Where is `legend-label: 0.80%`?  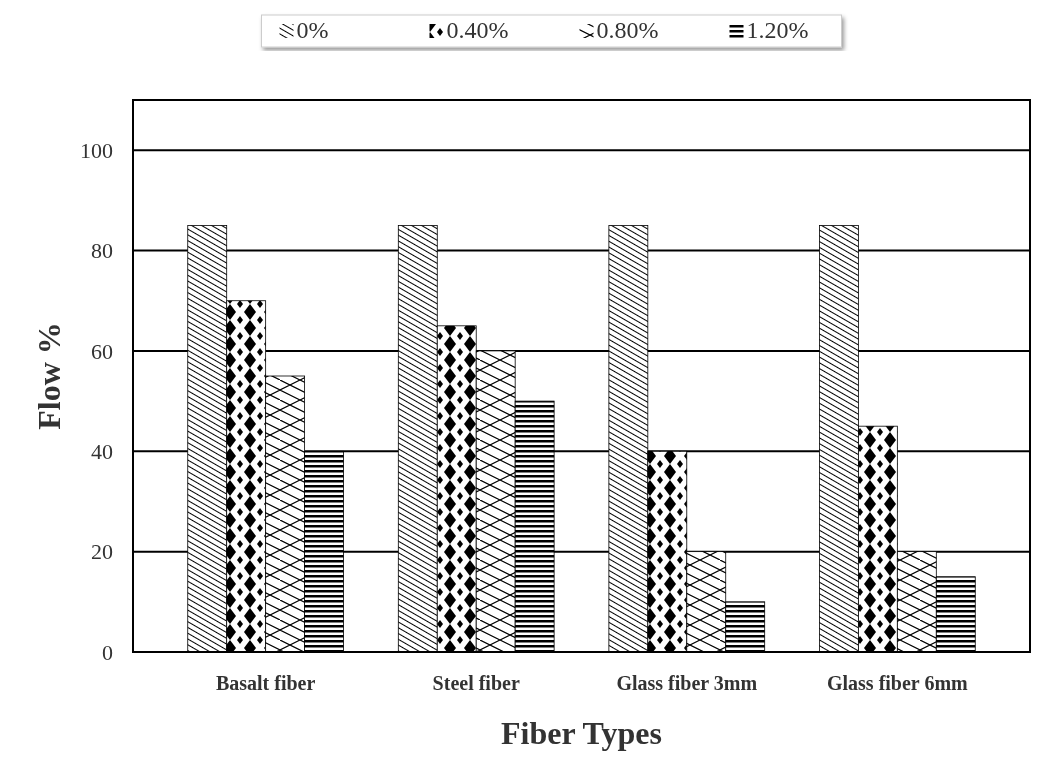 legend-label: 0.80% is located at coordinates (627, 30).